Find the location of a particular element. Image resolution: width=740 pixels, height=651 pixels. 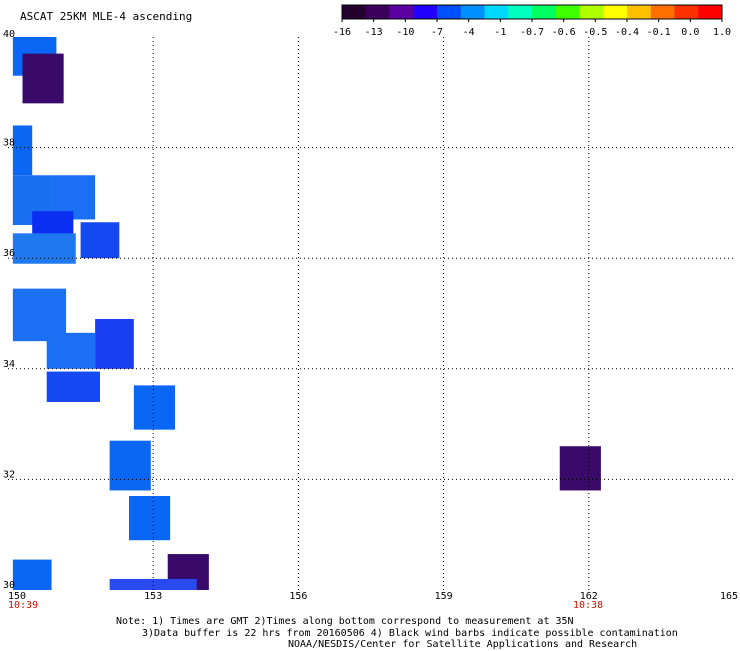

color-bar-label: -16 is located at coordinates (342, 32).